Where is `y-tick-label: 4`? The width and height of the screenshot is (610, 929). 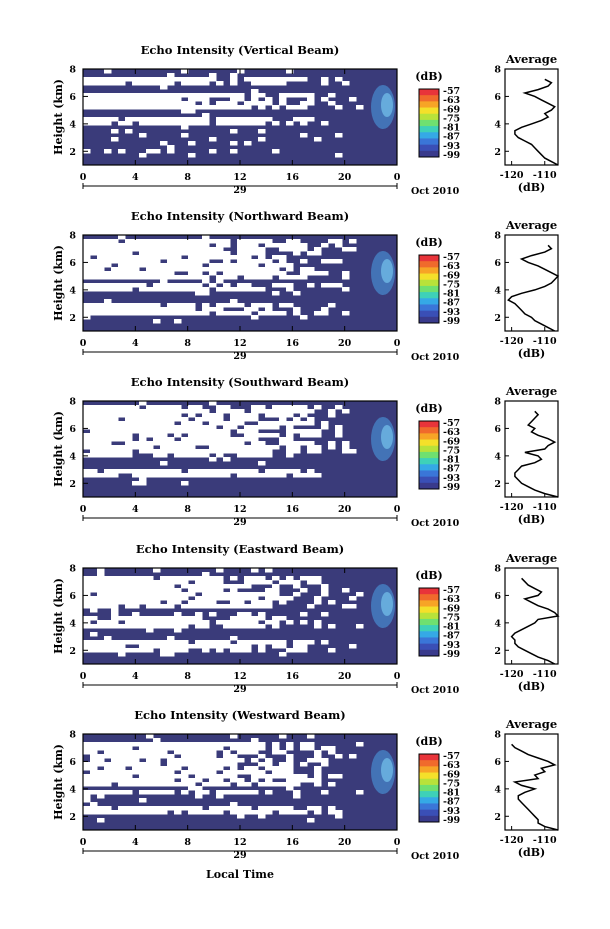 y-tick-label: 4 is located at coordinates (72, 789).